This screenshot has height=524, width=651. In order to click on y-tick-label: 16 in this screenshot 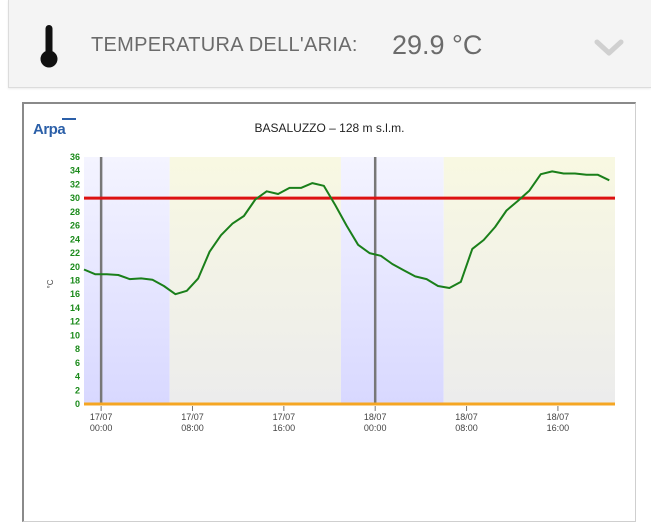, I will do `click(75, 294)`.